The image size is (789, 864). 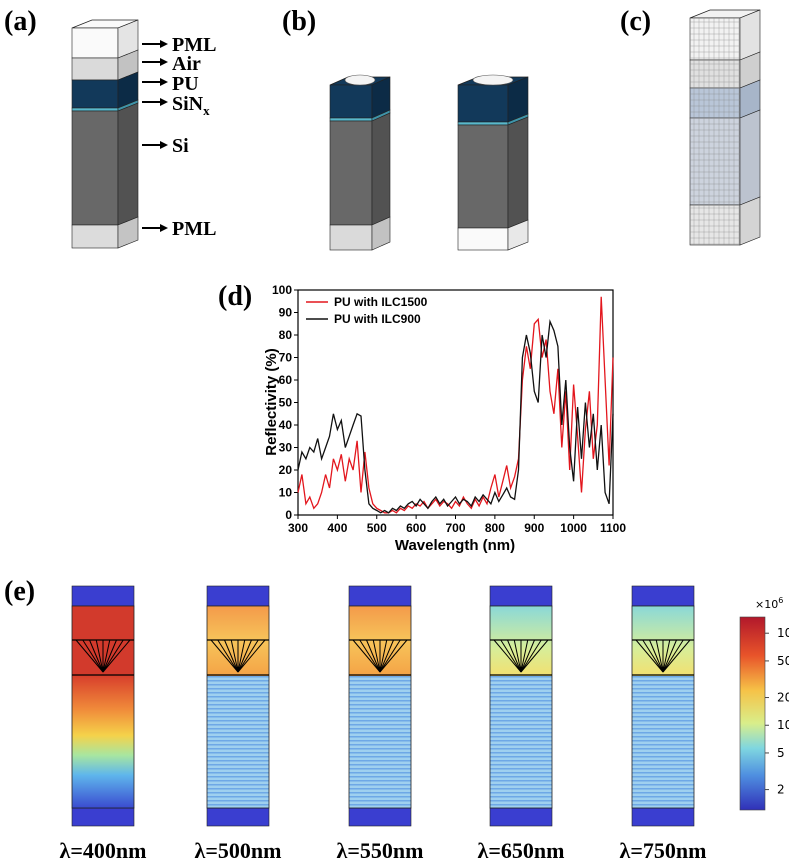 I want to click on layer-label: SiN, so click(x=188, y=104).